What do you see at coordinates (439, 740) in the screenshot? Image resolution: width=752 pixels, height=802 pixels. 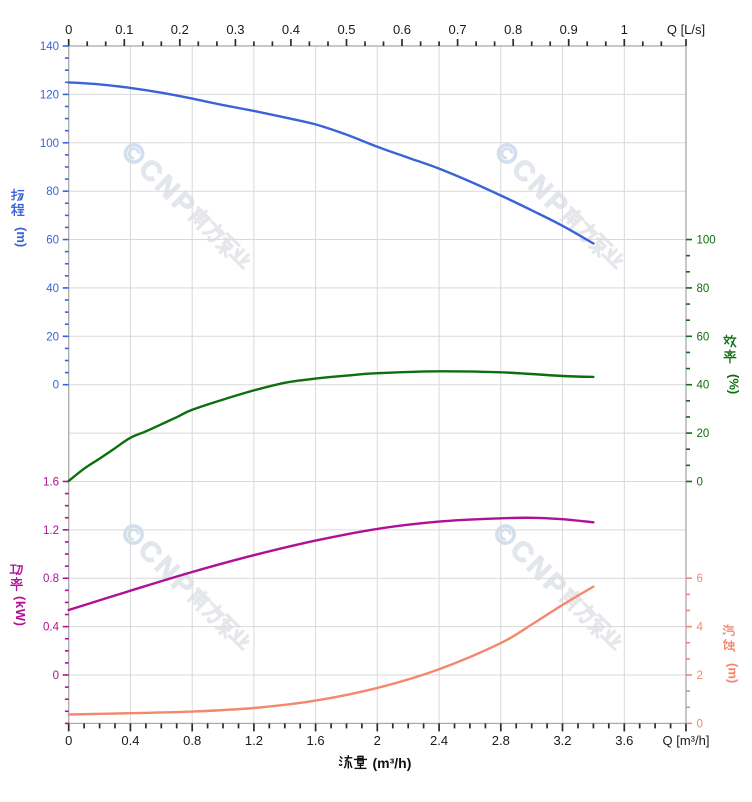 I see `svg-text: 2.4` at bounding box center [439, 740].